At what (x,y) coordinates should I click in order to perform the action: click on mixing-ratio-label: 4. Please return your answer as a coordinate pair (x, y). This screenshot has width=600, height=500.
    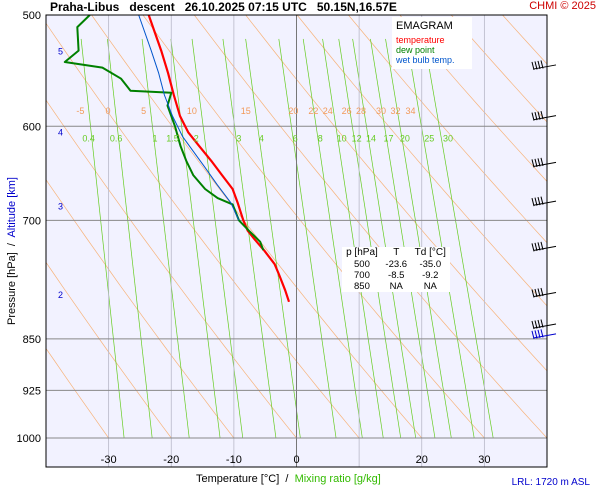
    Looking at the image, I should click on (261, 138).